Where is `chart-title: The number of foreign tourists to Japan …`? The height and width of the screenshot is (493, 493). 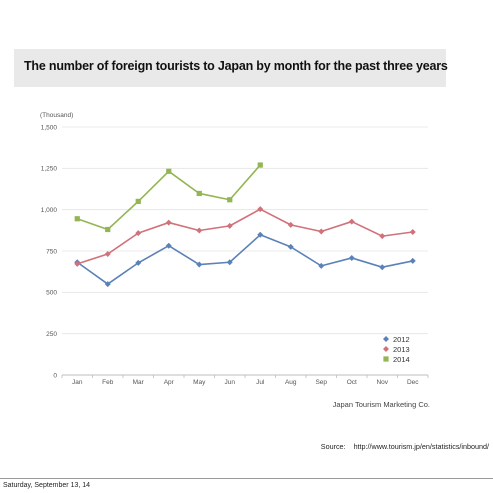
chart-title: The number of foreign tourists to Japan … is located at coordinates (236, 66).